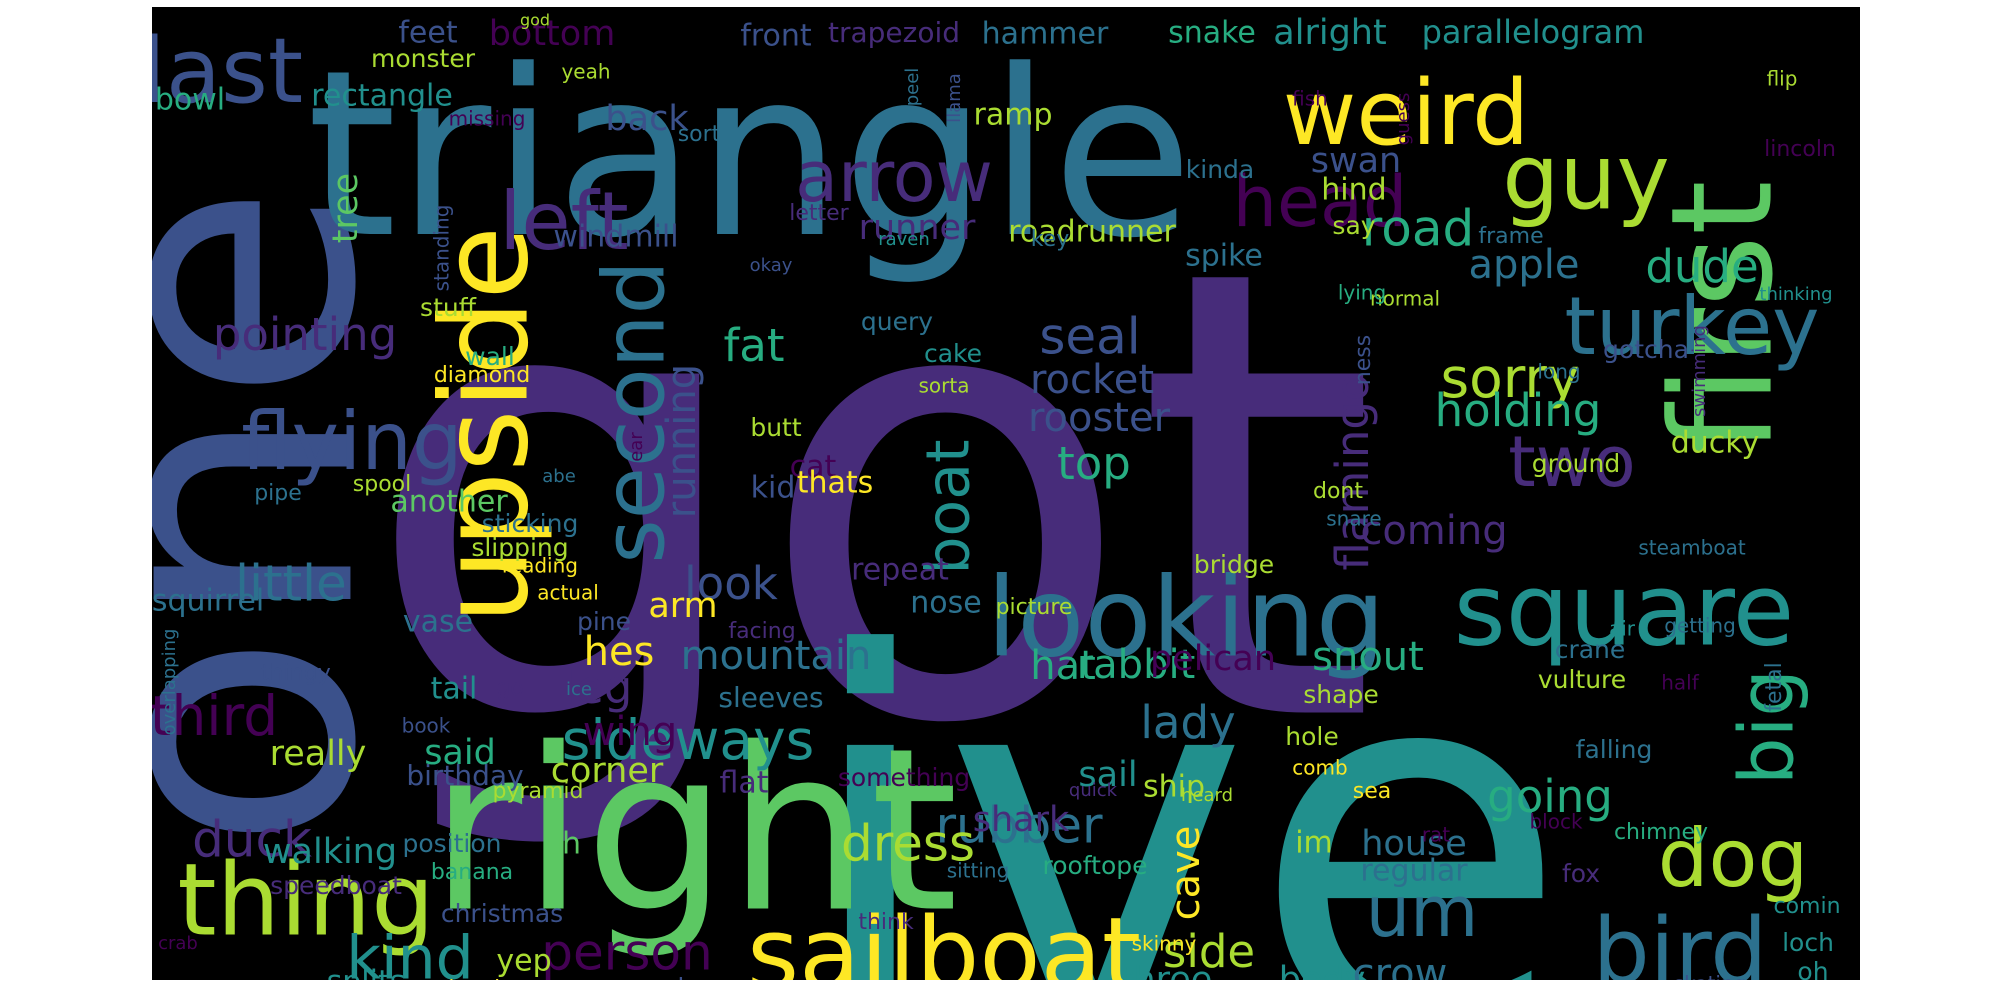 This screenshot has width=2000, height=1000. What do you see at coordinates (1094, 865) in the screenshot?
I see `word-rooftope: rooftope` at bounding box center [1094, 865].